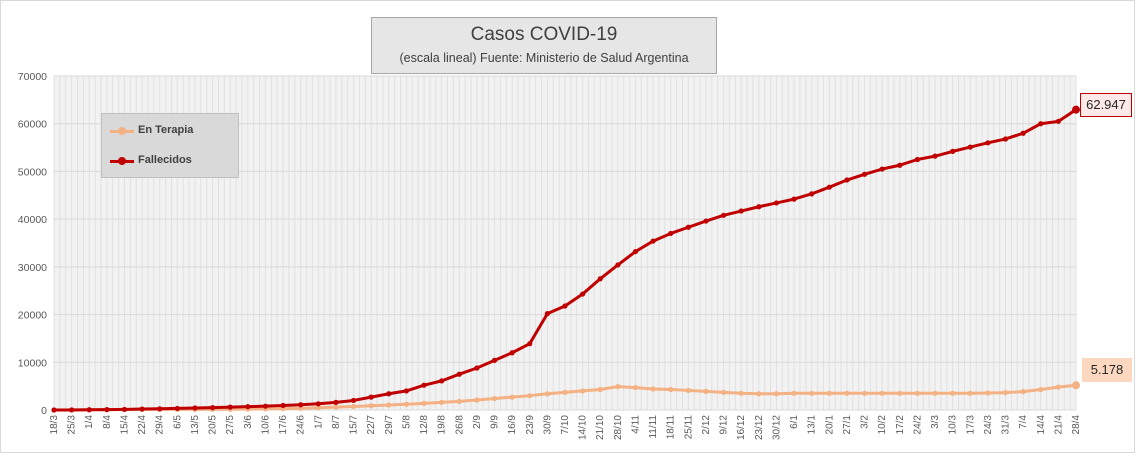  Describe the element at coordinates (301, 425) in the screenshot. I see `x-tick-label: 24/6` at that location.